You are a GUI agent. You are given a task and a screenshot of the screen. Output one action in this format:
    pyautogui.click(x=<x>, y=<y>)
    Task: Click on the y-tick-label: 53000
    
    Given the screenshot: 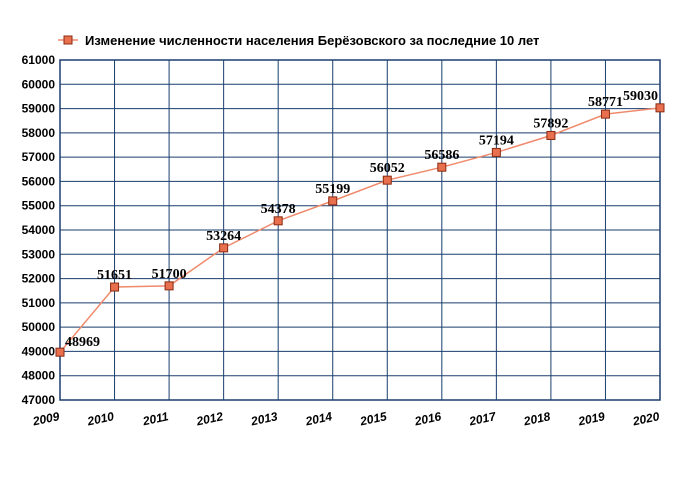 What is the action you would take?
    pyautogui.click(x=39, y=254)
    